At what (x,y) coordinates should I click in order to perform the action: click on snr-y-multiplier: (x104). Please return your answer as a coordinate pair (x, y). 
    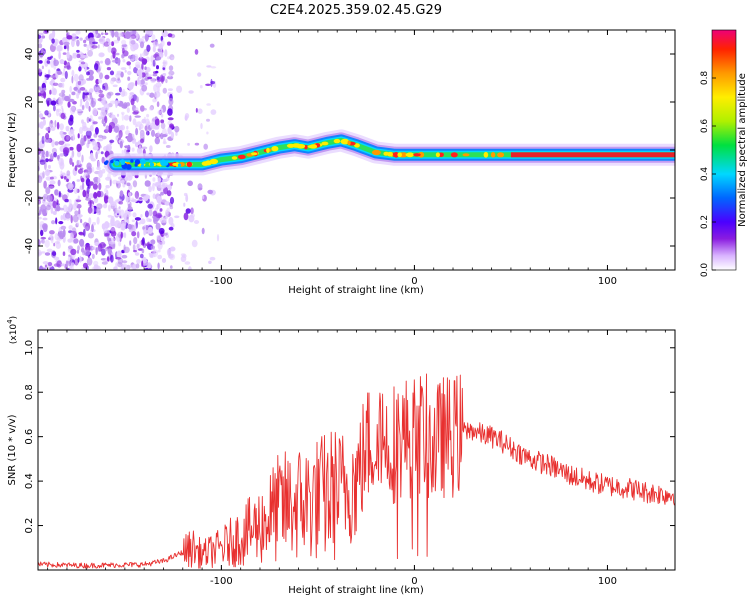
    Looking at the image, I should click on (12, 330).